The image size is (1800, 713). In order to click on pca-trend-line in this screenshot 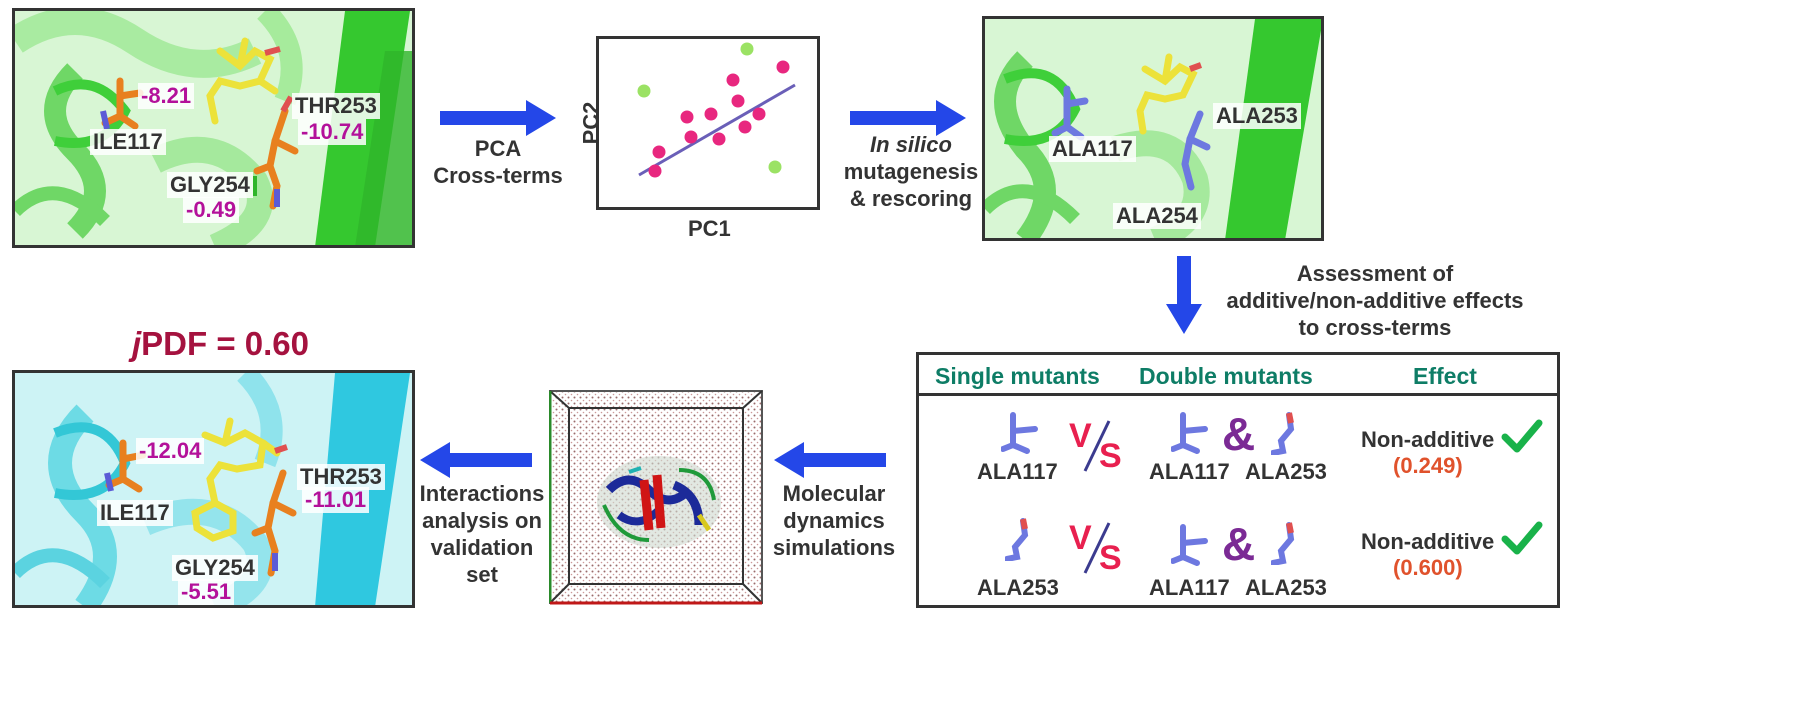, I will do `click(717, 130)`.